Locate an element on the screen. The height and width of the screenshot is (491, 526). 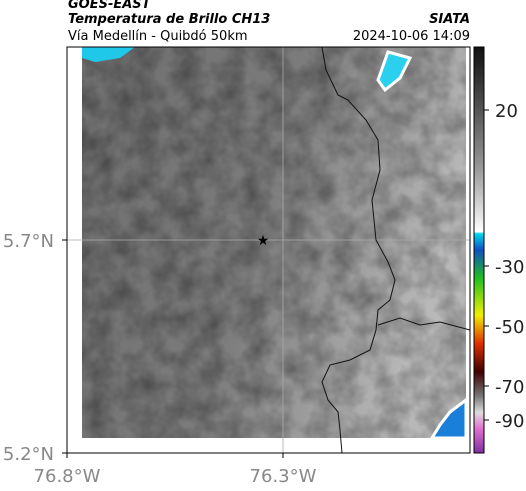
lon-label: 76.8°W is located at coordinates (67, 476).